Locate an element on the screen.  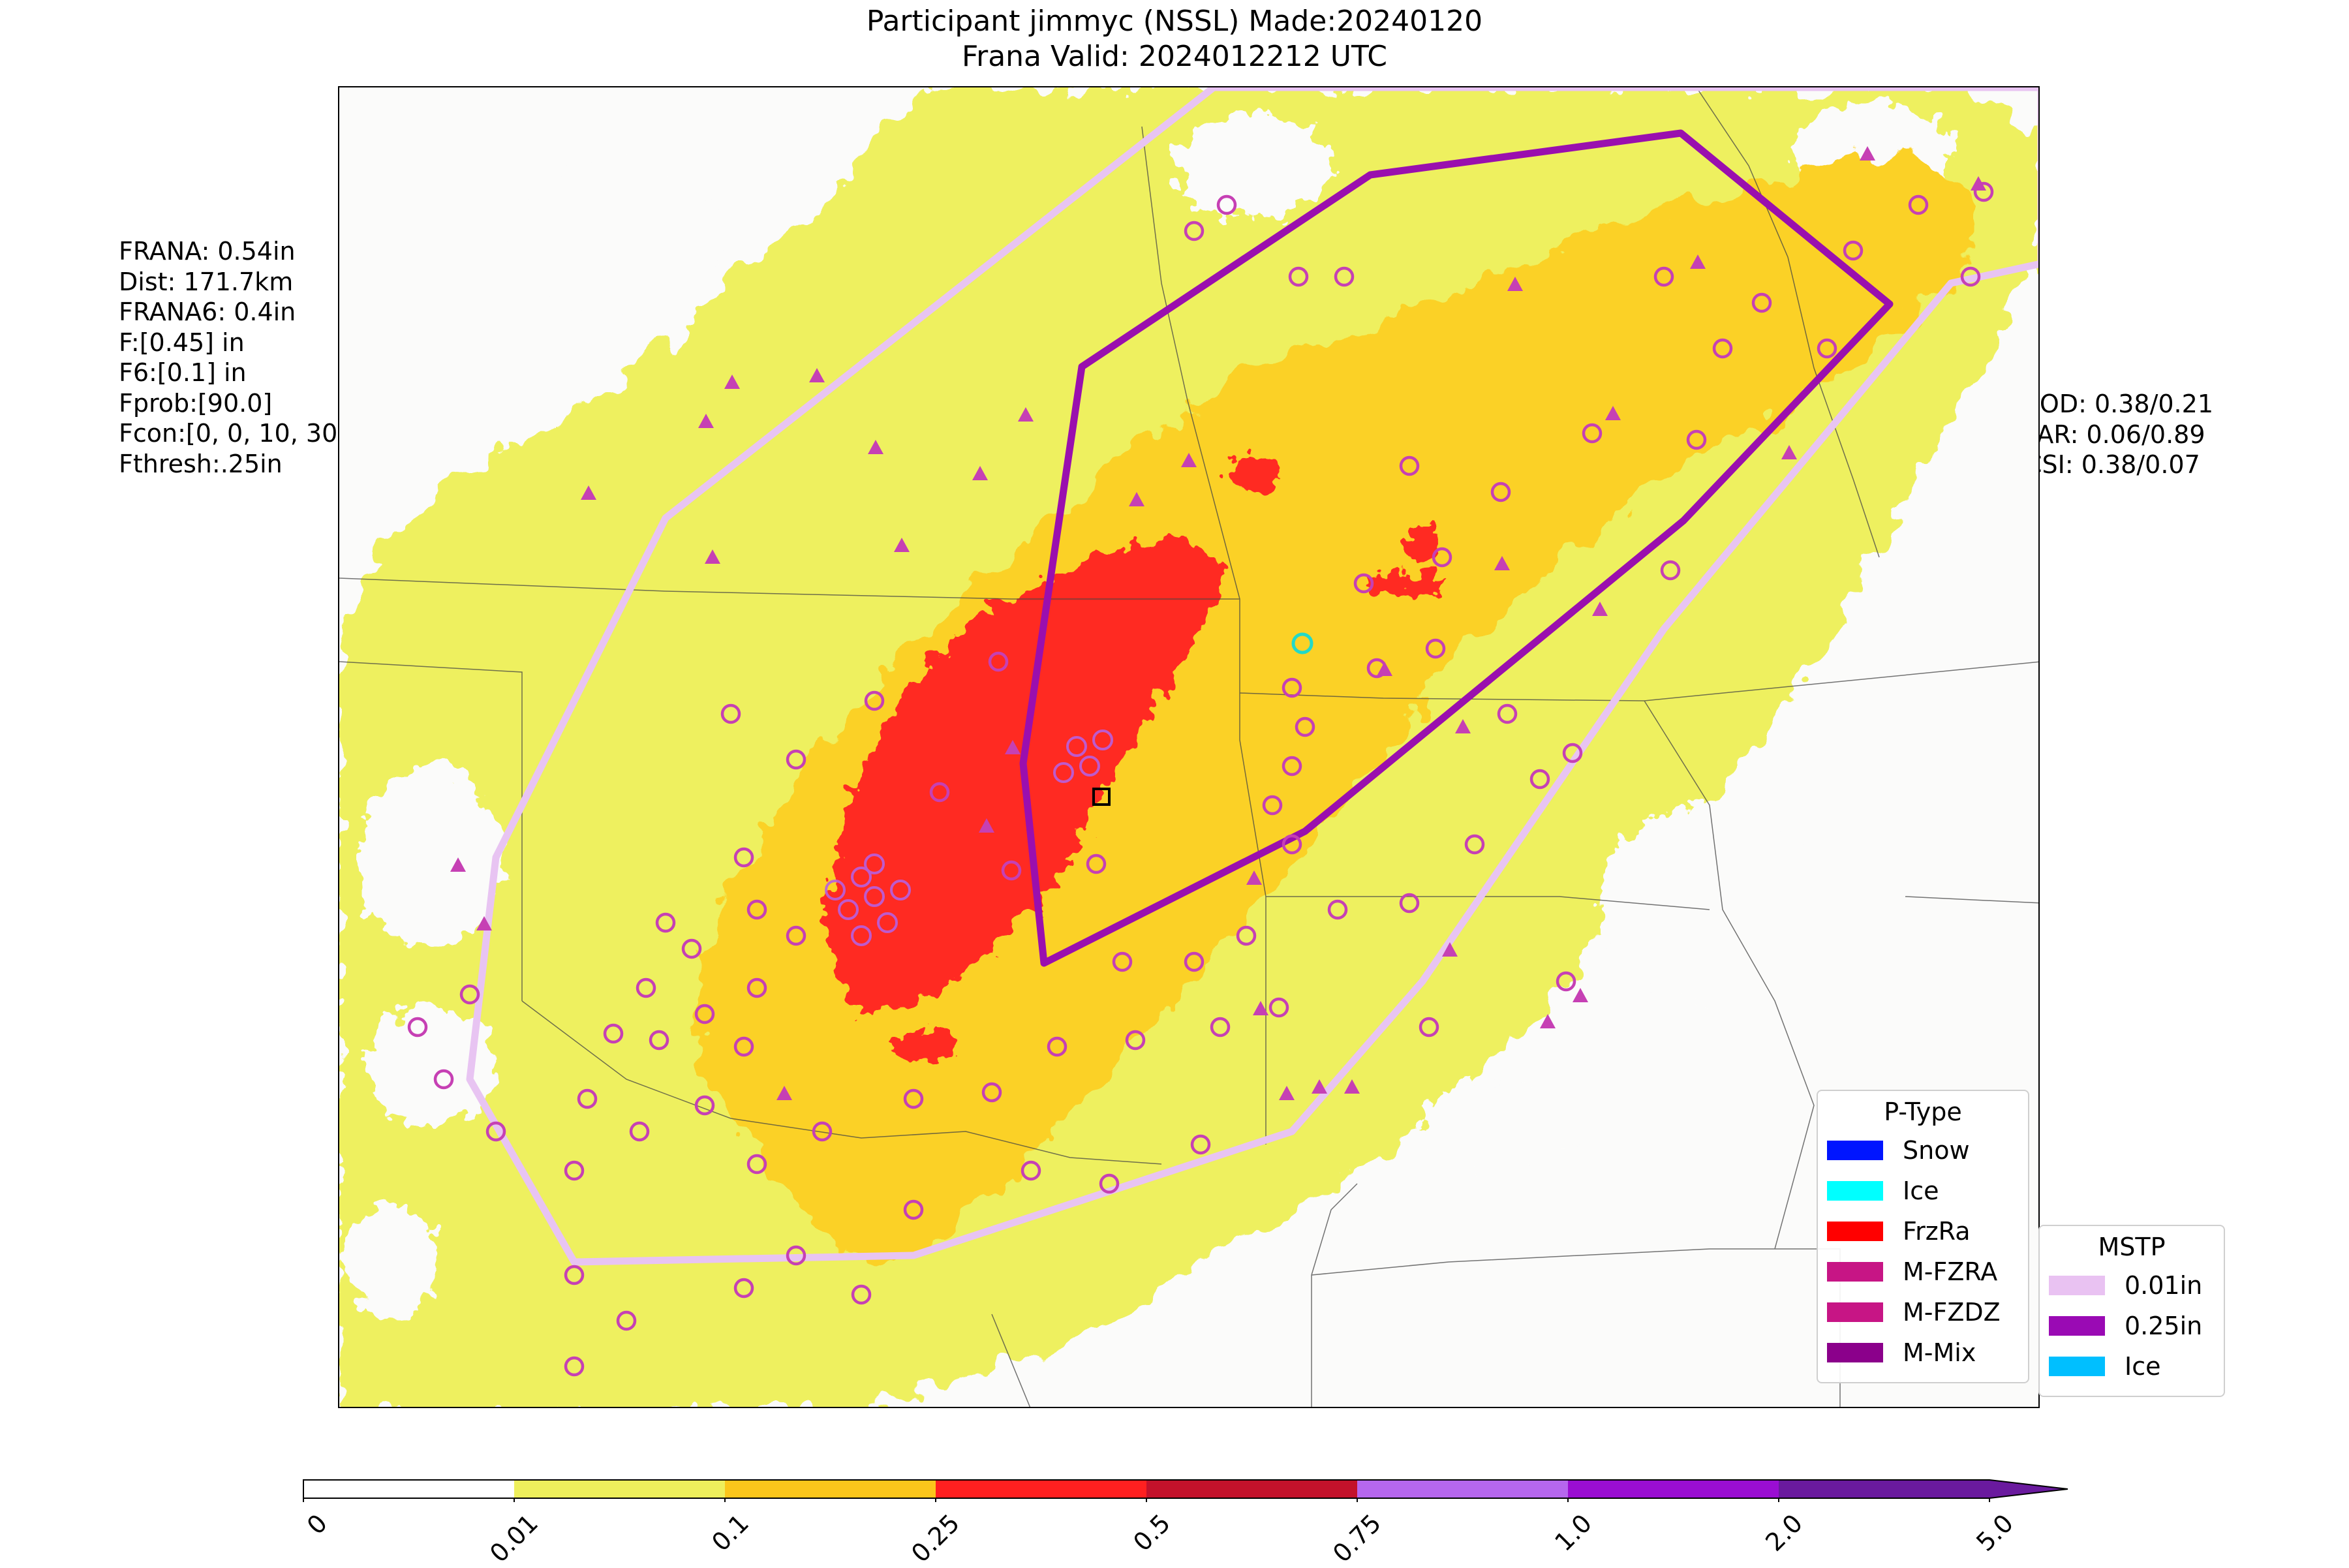
mstp-label-ice: Ice is located at coordinates (2143, 1366).